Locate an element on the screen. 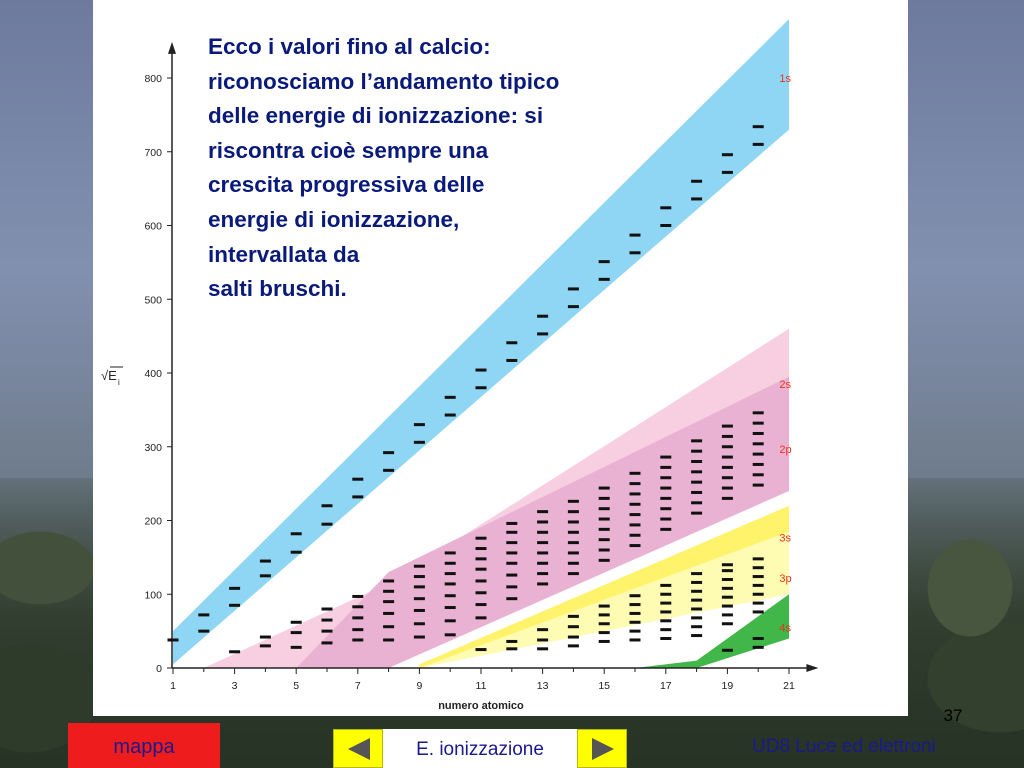 The width and height of the screenshot is (1024, 768). data-point-z2 is located at coordinates (204, 615).